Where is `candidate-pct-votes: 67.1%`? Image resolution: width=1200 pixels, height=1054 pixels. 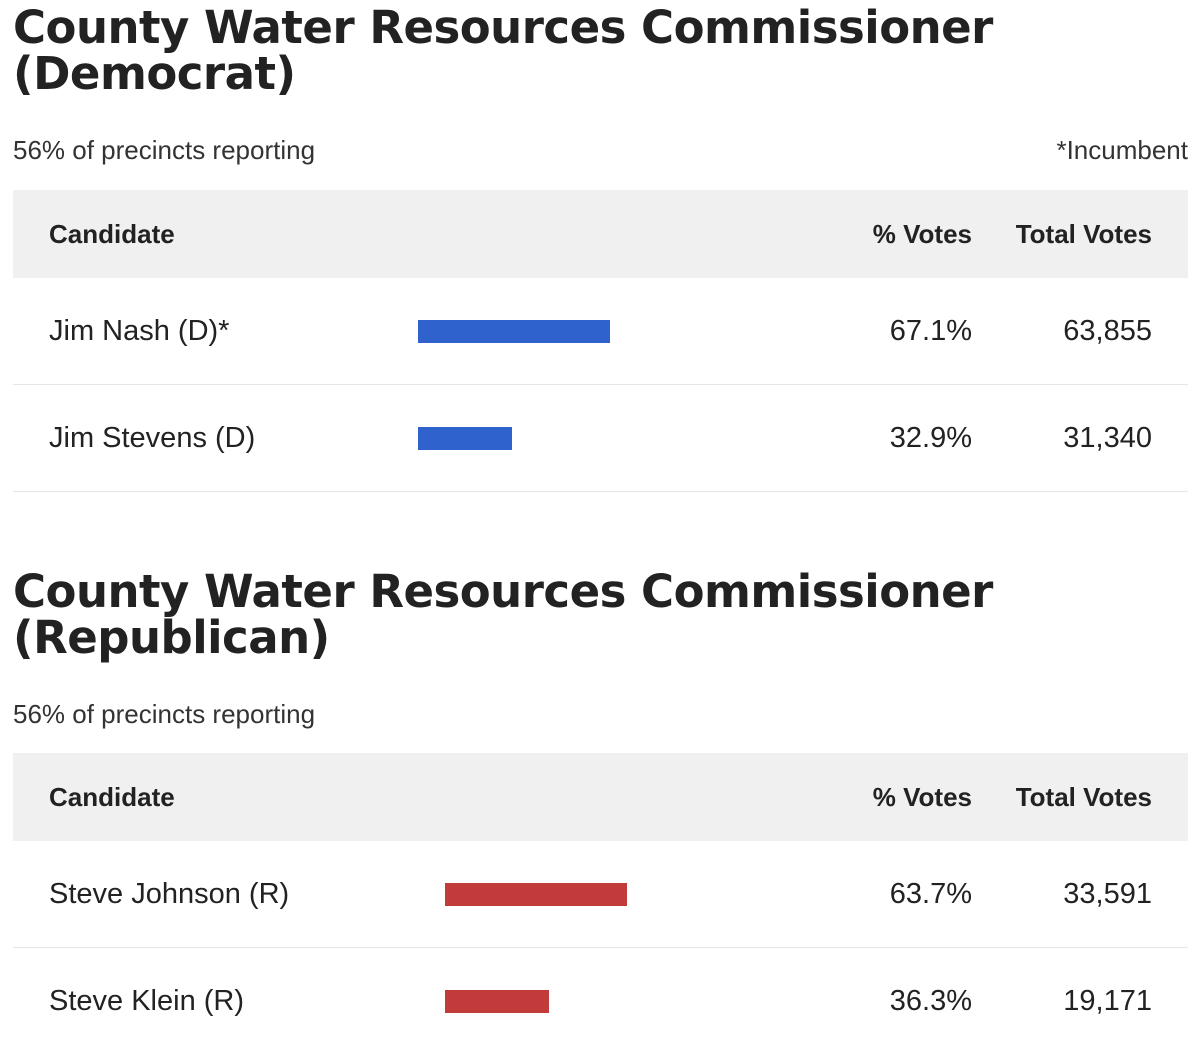 candidate-pct-votes: 67.1% is located at coordinates (930, 331).